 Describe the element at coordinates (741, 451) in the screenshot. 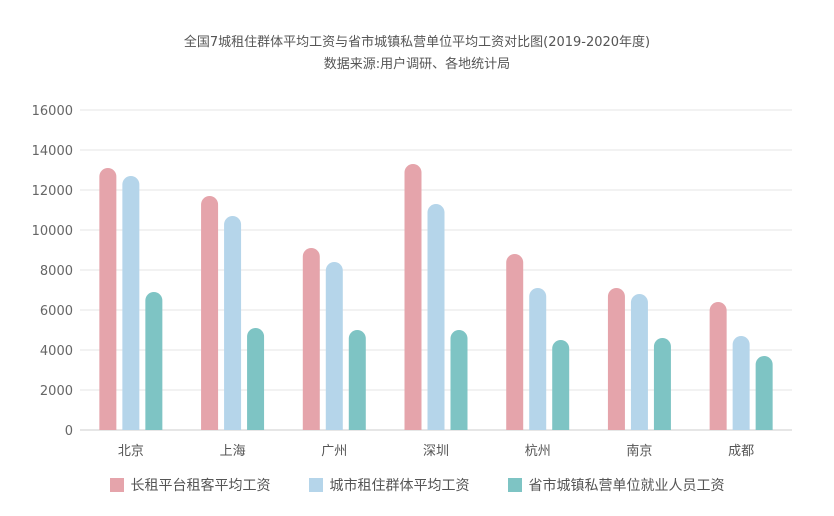

I see `x-tick-label: 成都` at that location.